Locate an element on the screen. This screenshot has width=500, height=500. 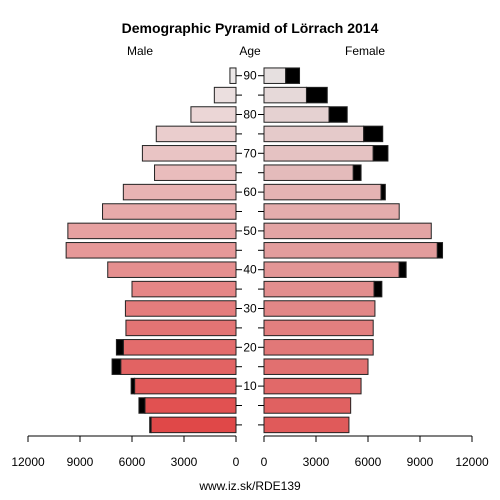
male-x-tick-label: 12000 is located at coordinates (28, 462).